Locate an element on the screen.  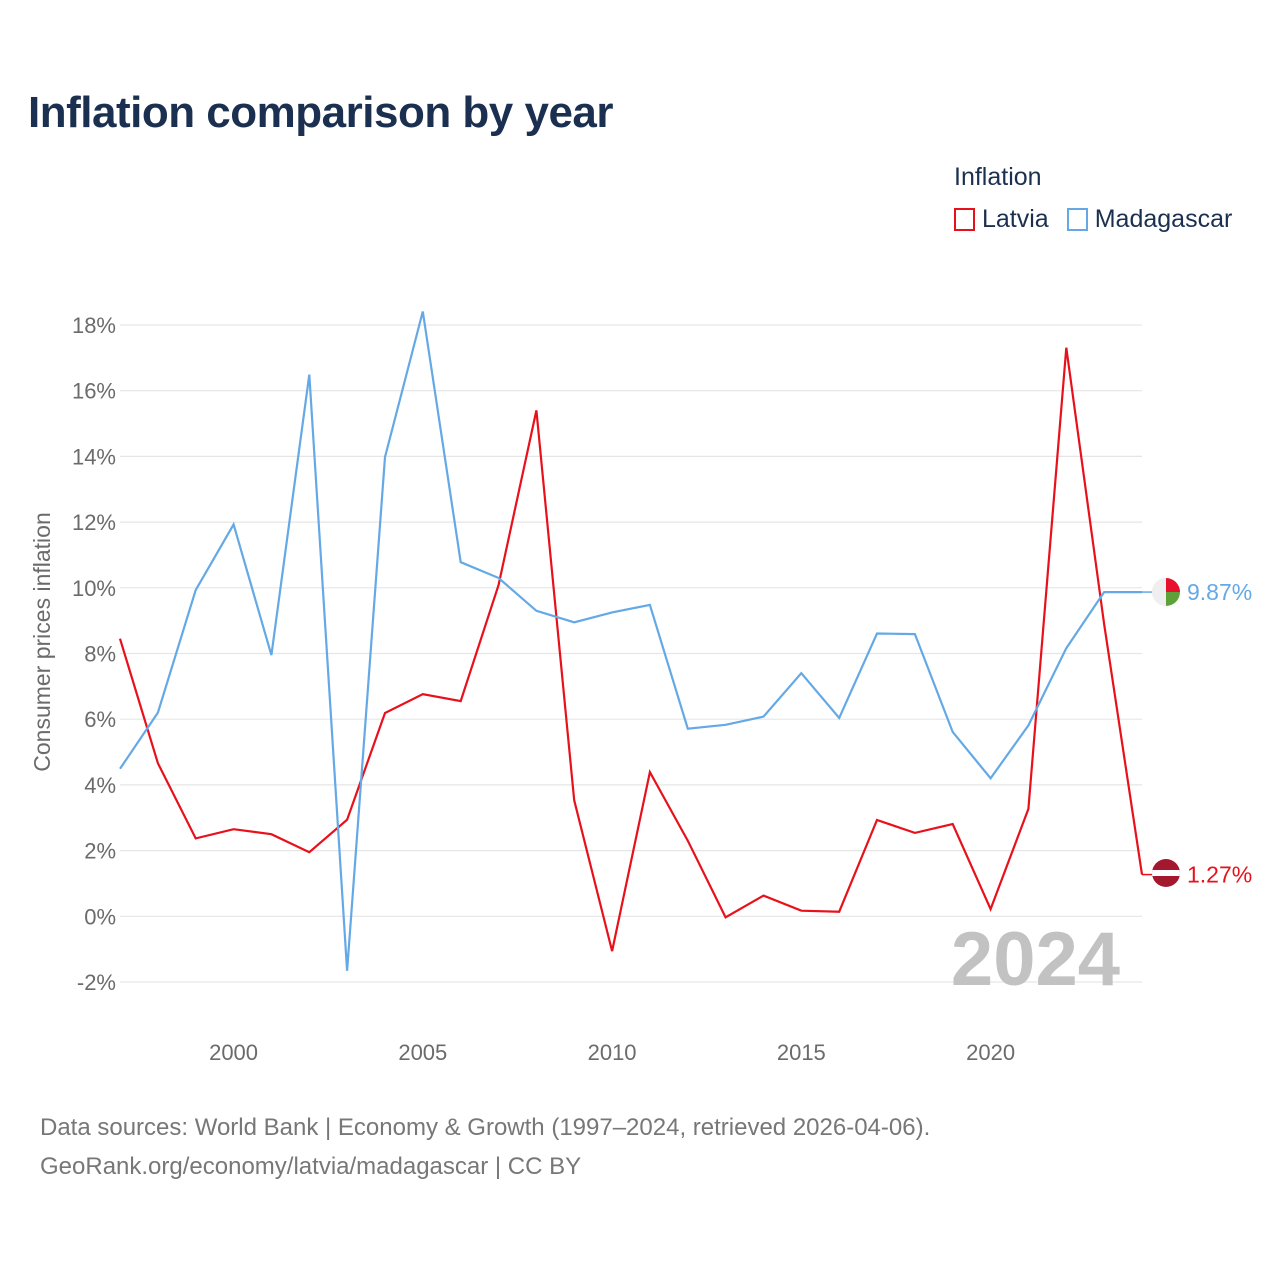
legend-swatch-madagascar is located at coordinates (1077, 219).